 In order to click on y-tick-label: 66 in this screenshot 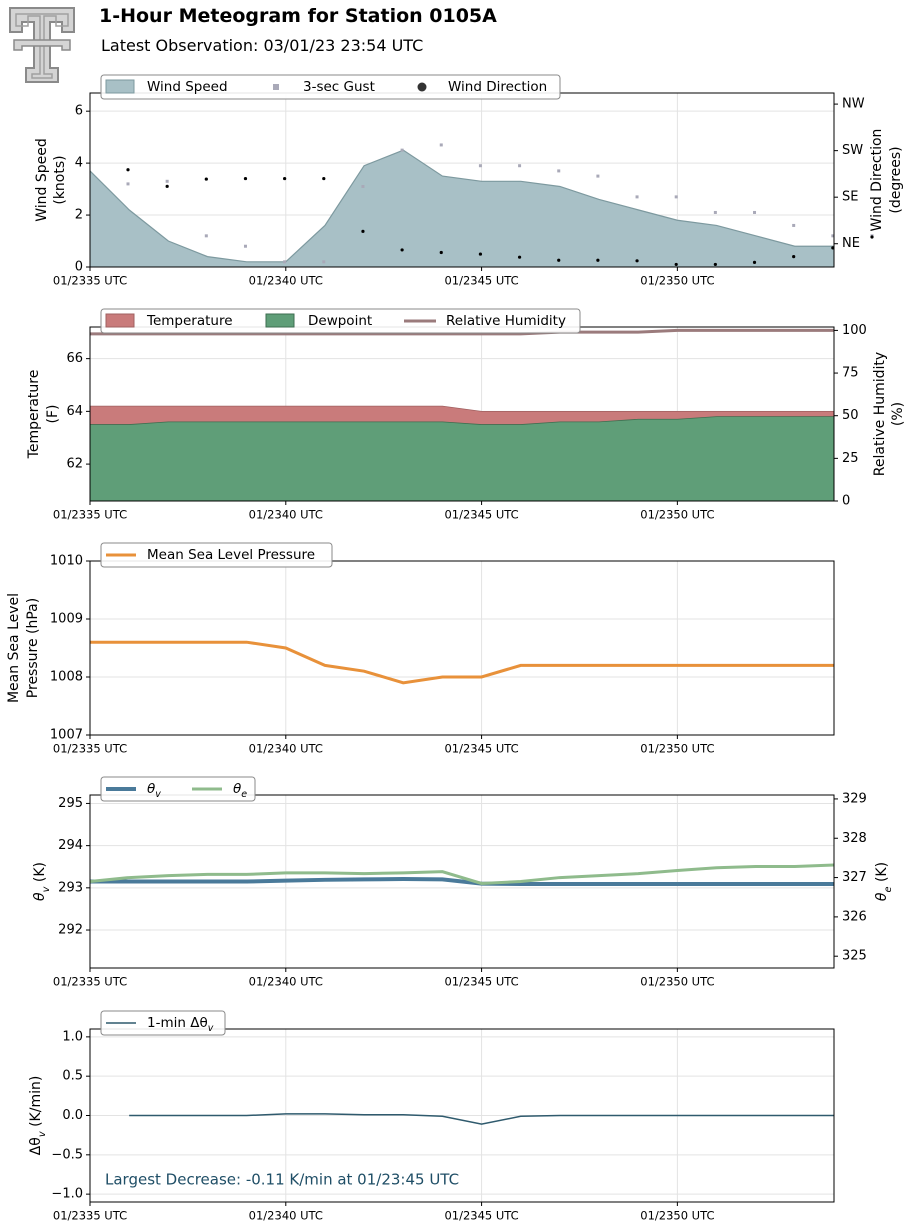, I will do `click(74, 358)`.